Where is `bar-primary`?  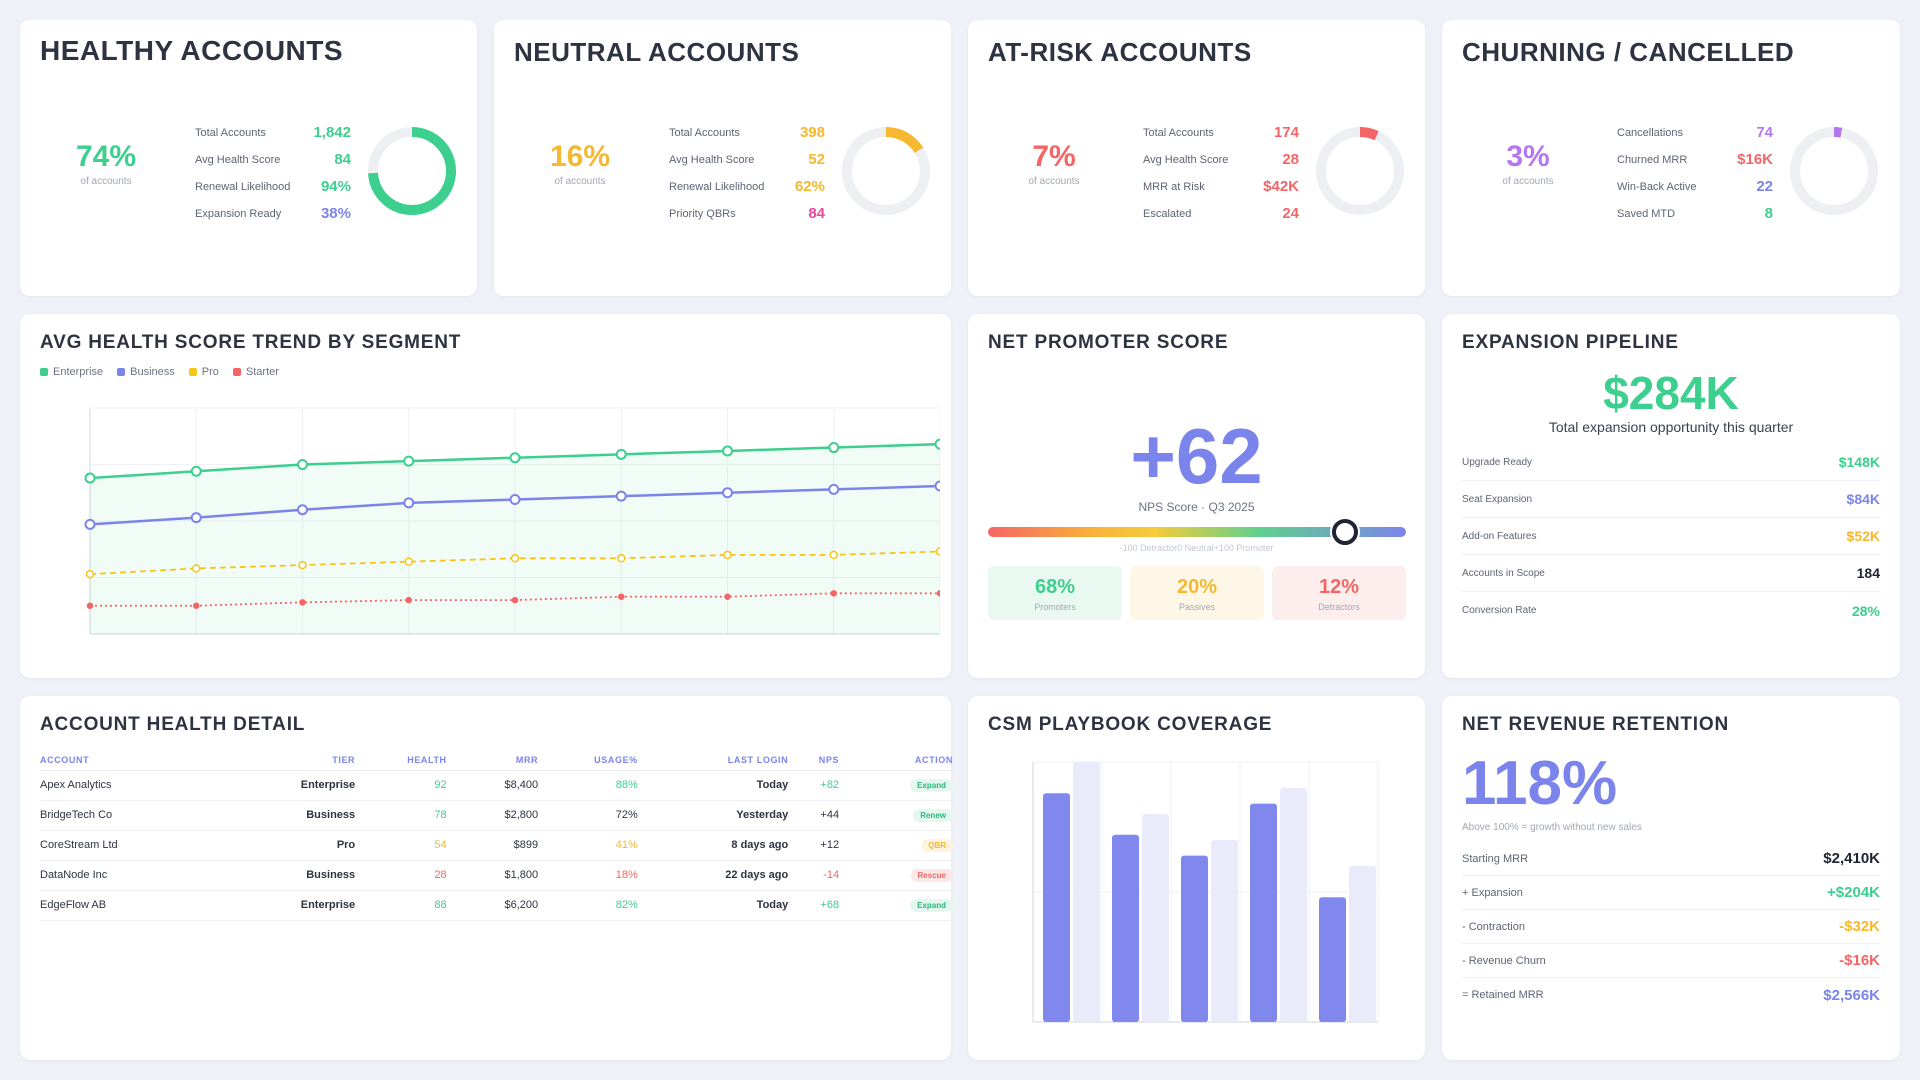
bar-primary is located at coordinates (1332, 959).